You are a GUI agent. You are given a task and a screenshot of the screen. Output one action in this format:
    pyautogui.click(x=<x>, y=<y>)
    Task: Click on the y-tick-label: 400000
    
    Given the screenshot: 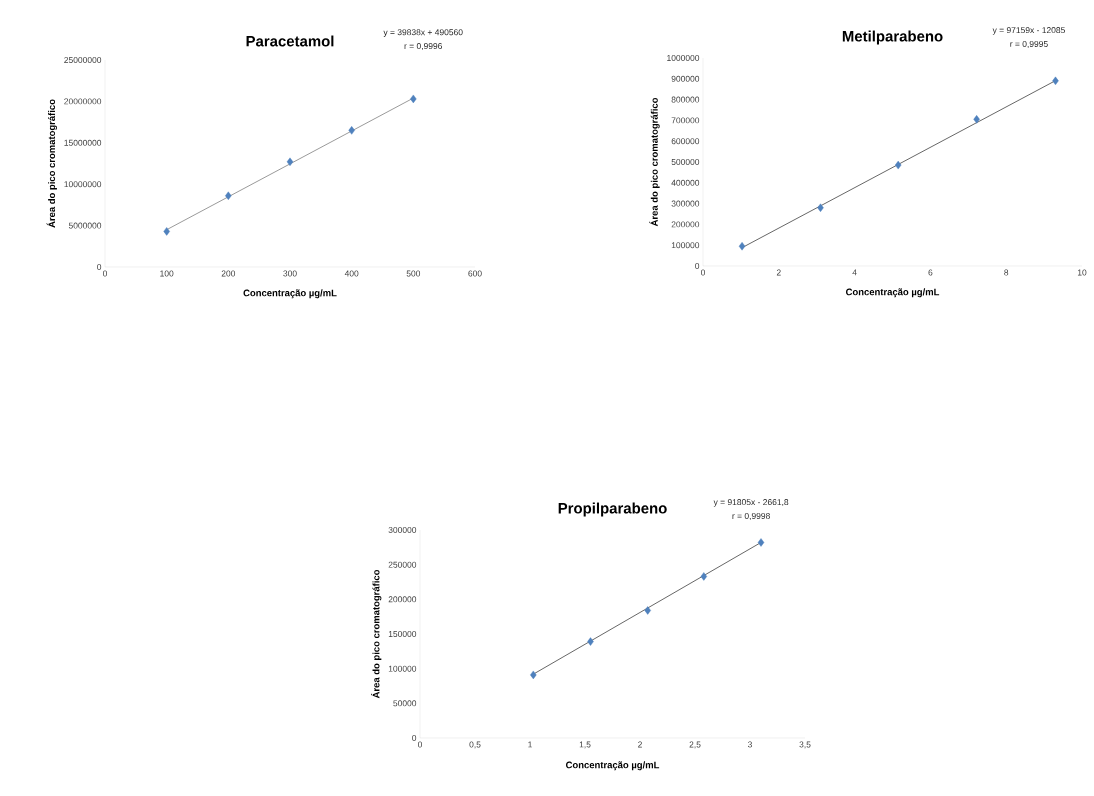 What is the action you would take?
    pyautogui.click(x=685, y=182)
    